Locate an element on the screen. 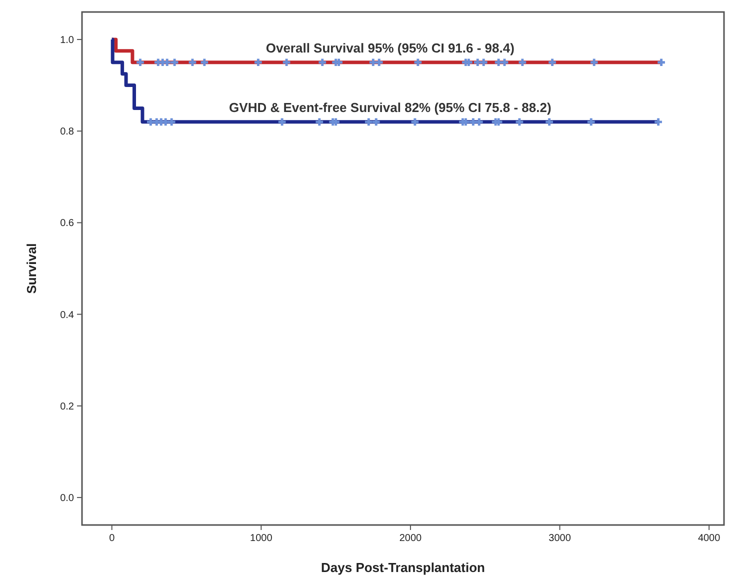 Image resolution: width=730 pixels, height=578 pixels. y-tick-label: 0.8 is located at coordinates (67, 132).